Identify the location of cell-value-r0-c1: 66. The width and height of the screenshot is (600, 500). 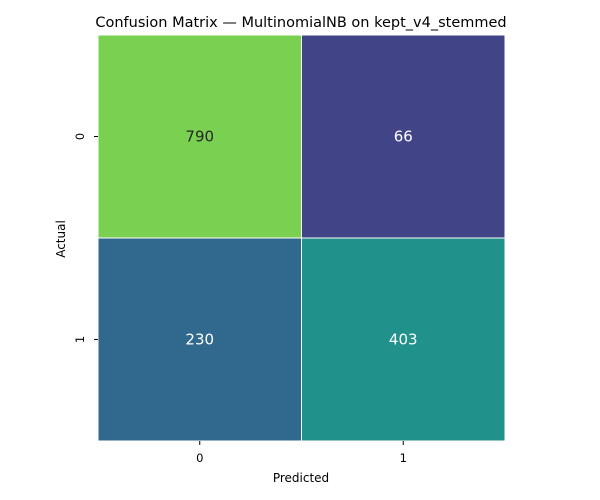
(403, 137).